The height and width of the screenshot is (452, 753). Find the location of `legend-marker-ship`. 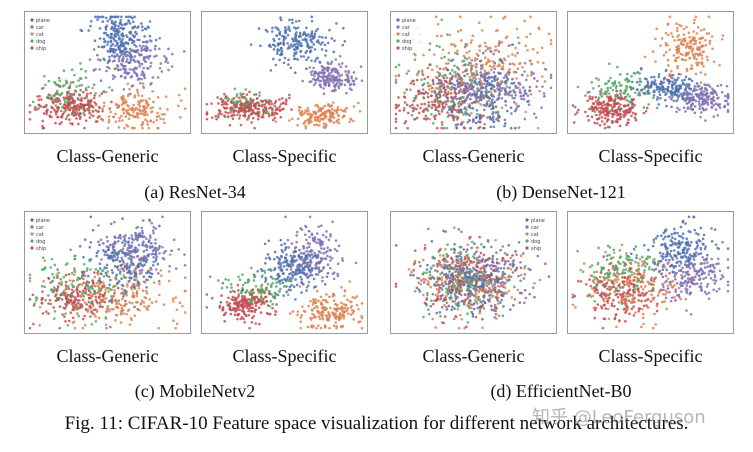

legend-marker-ship is located at coordinates (32, 27).